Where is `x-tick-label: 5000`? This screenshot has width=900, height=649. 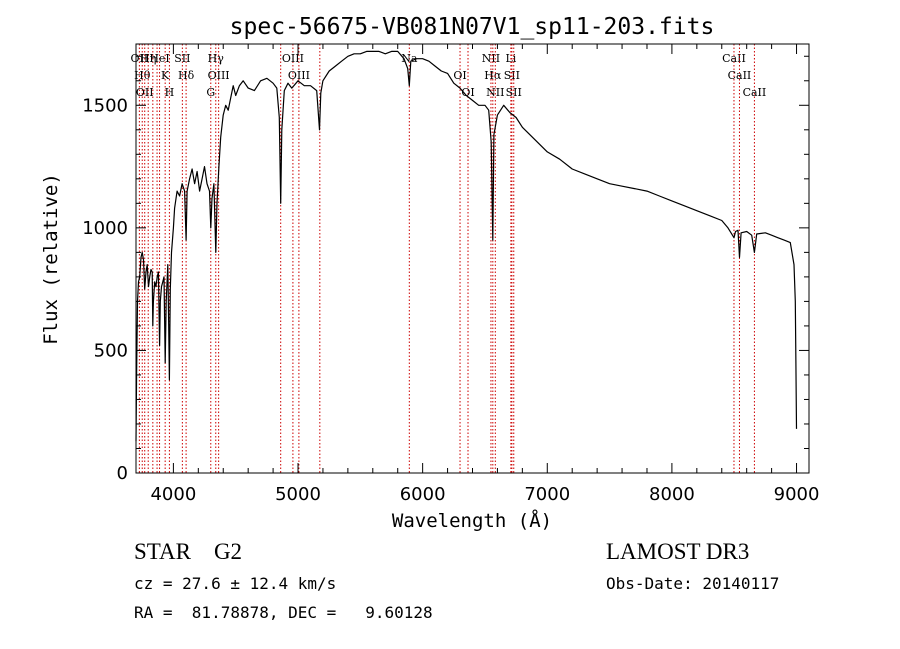 x-tick-label: 5000 is located at coordinates (298, 494).